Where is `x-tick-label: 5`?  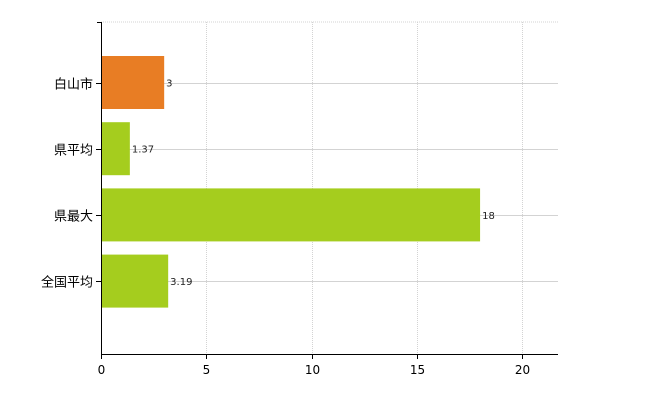
x-tick-label: 5 is located at coordinates (207, 370).